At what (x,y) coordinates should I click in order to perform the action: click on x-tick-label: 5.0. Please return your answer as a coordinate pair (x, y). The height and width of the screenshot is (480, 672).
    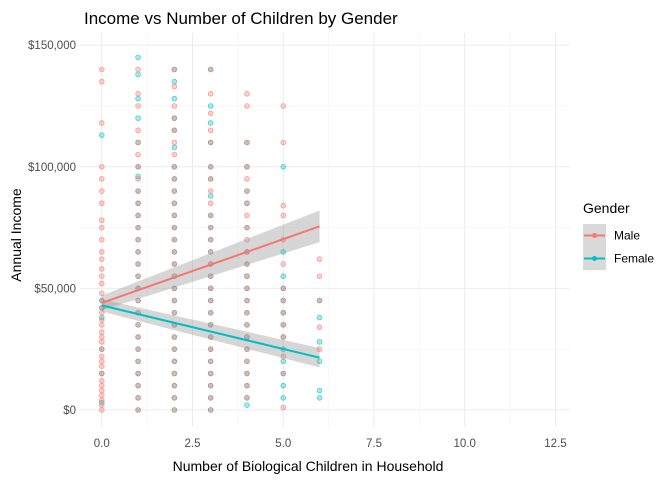
    Looking at the image, I should click on (283, 444).